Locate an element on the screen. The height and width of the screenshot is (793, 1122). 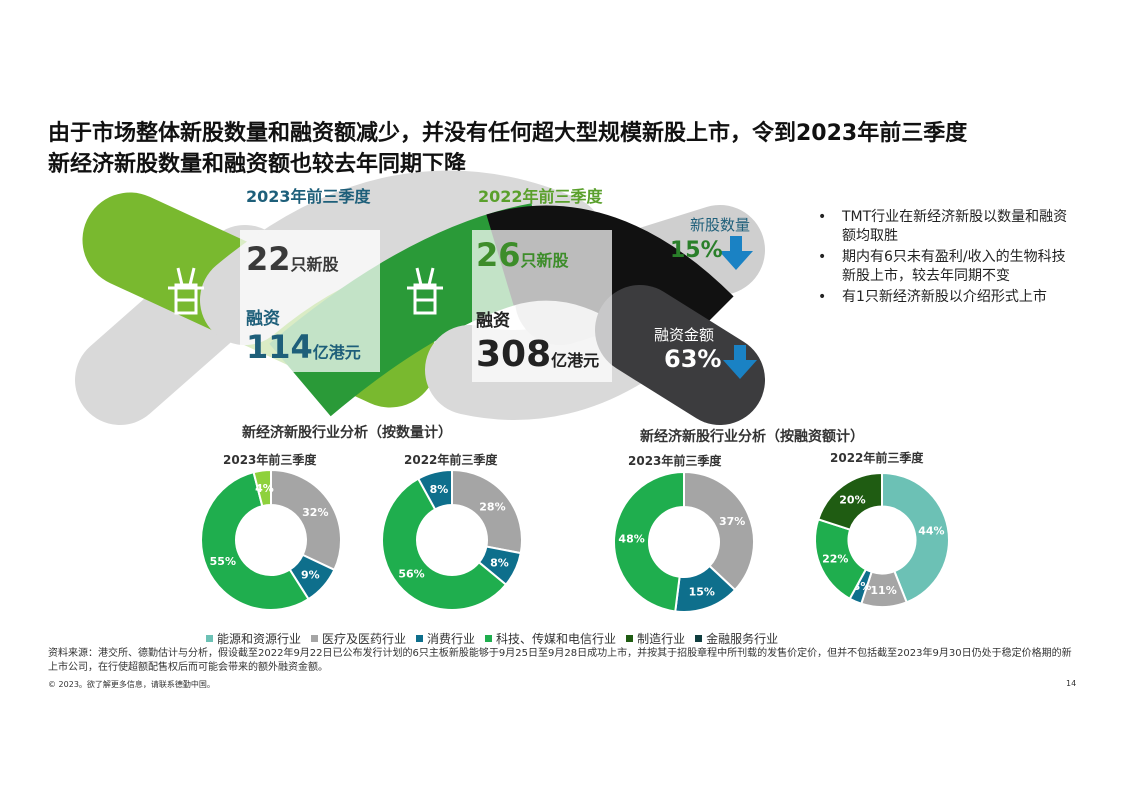
label-2022: 2022年前三季度 is located at coordinates (540, 196).